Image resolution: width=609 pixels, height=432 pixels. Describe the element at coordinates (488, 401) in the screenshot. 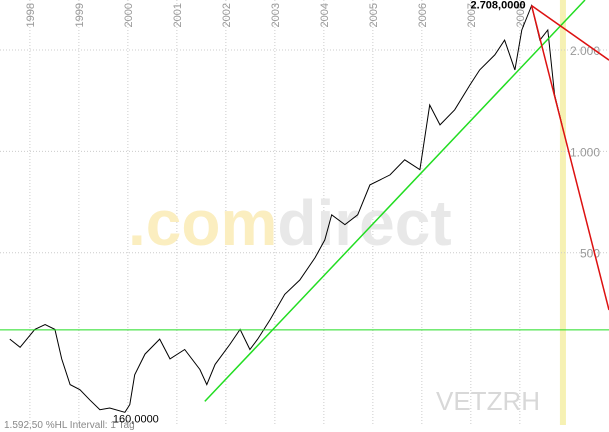

I see `symbol: VETZRH` at that location.